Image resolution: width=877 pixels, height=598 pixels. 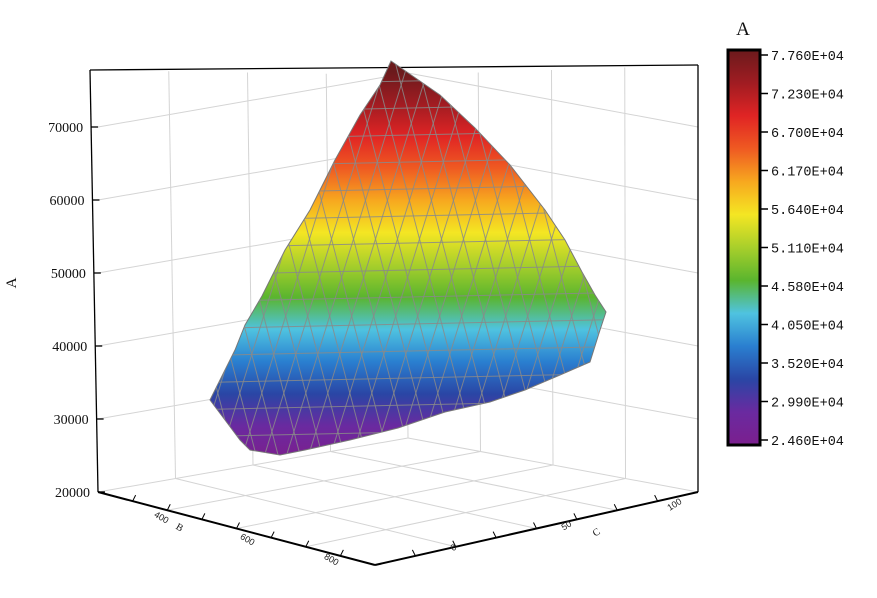 I want to click on colorbar-tick-label: 7.230E+04, so click(x=807, y=96).